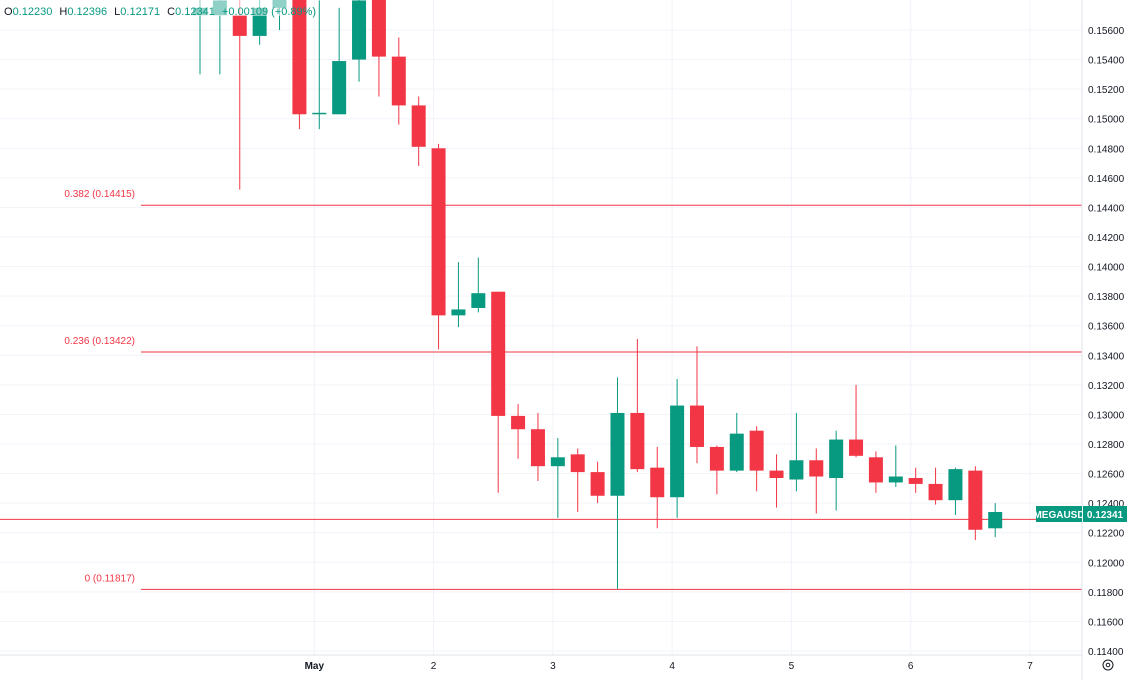 The width and height of the screenshot is (1133, 680). I want to click on y-tick-label: 0.14800, so click(1106, 149).